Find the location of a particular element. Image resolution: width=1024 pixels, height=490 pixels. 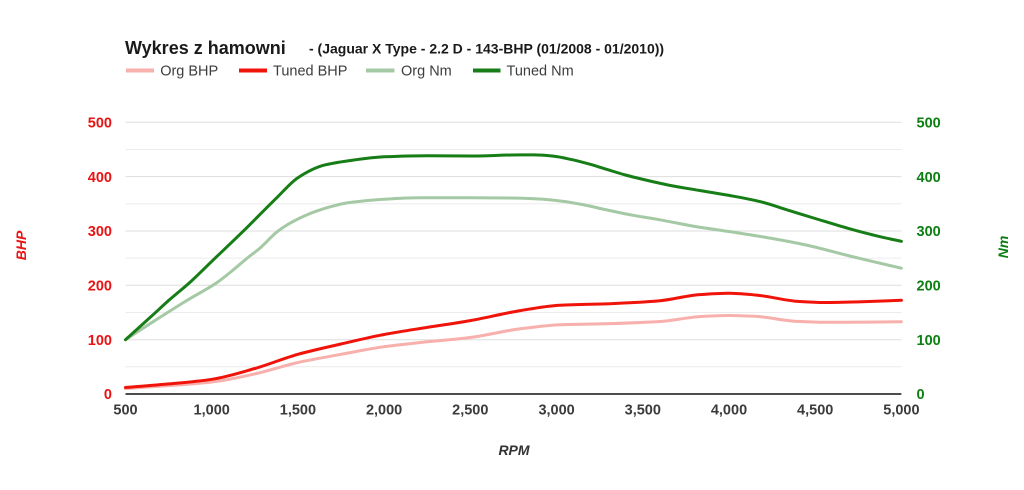

svg-text: 3,500 is located at coordinates (643, 411).